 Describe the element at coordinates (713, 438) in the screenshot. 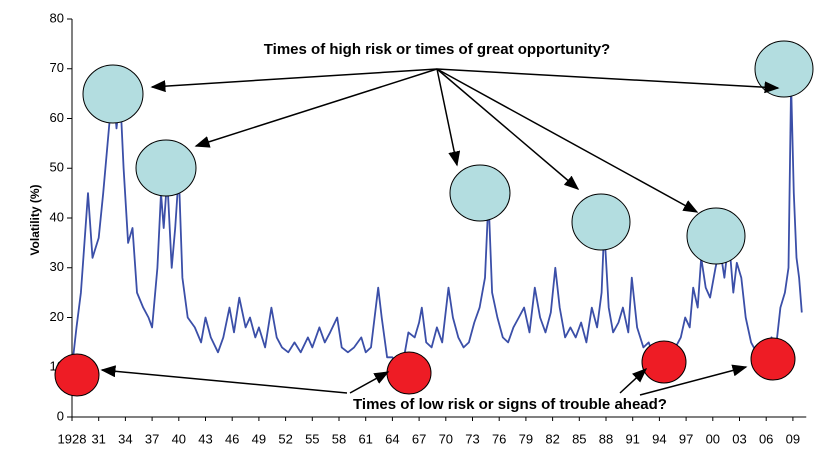

I see `x-tick-label: 00` at that location.